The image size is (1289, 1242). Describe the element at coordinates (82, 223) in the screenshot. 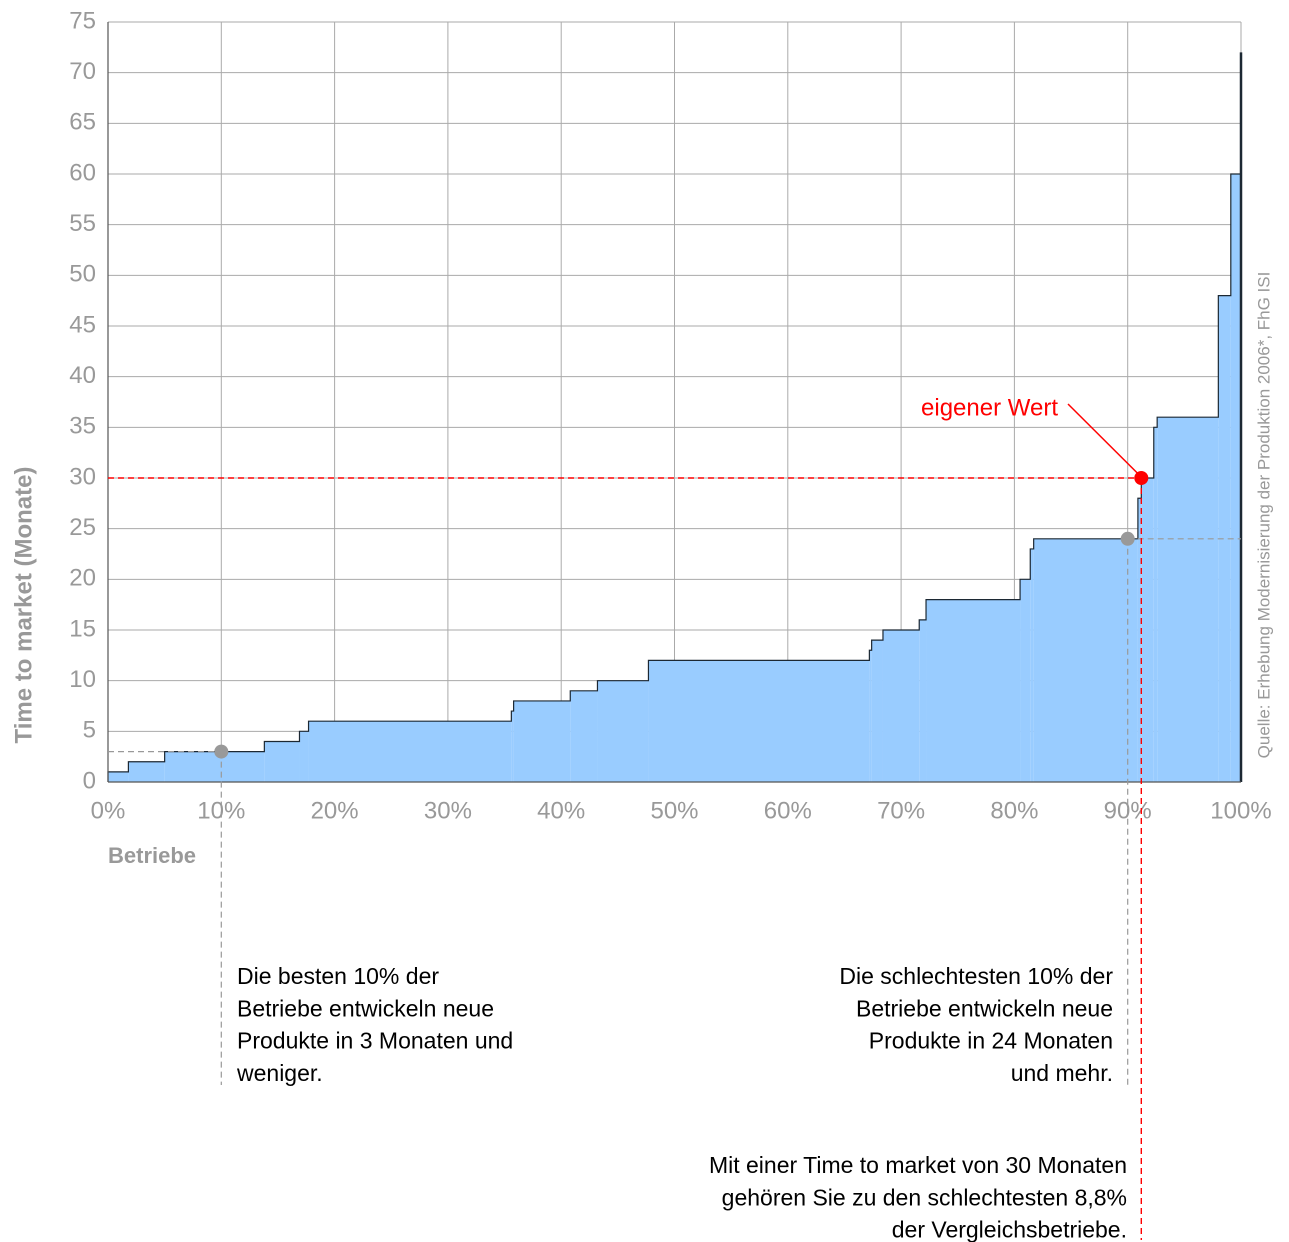

I see `y-tick-label: 55` at that location.